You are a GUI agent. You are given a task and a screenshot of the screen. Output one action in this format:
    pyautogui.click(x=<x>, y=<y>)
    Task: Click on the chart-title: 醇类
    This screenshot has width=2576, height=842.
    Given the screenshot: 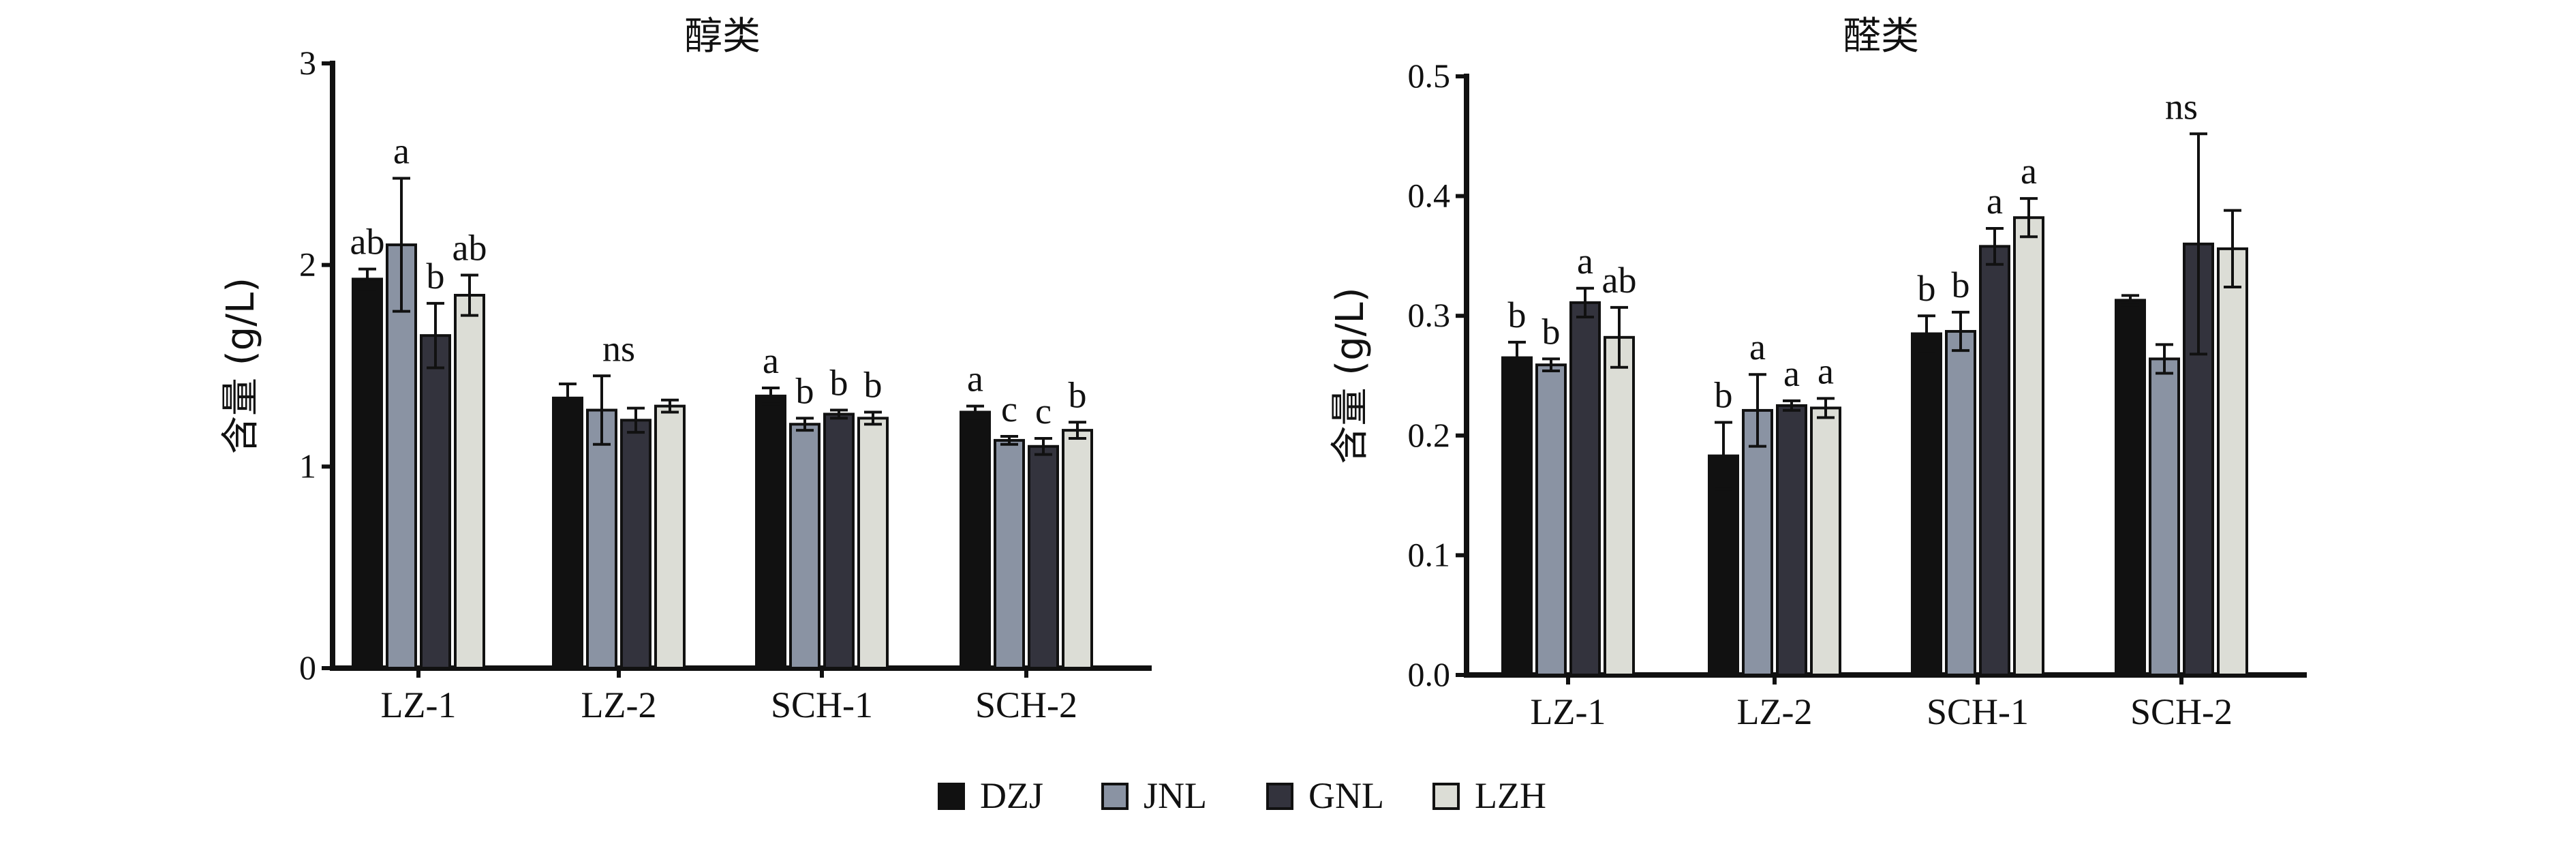 What is the action you would take?
    pyautogui.click(x=723, y=36)
    